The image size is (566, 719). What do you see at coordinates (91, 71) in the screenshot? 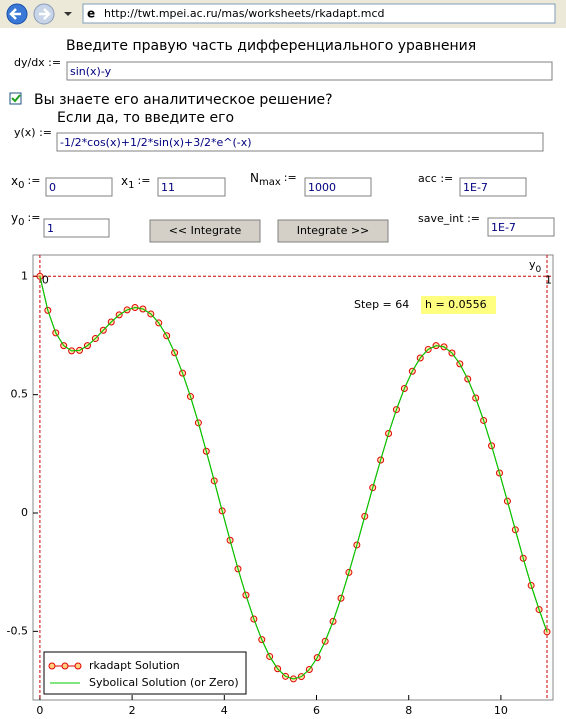
I see `input-value: sin(x)-y` at bounding box center [91, 71].